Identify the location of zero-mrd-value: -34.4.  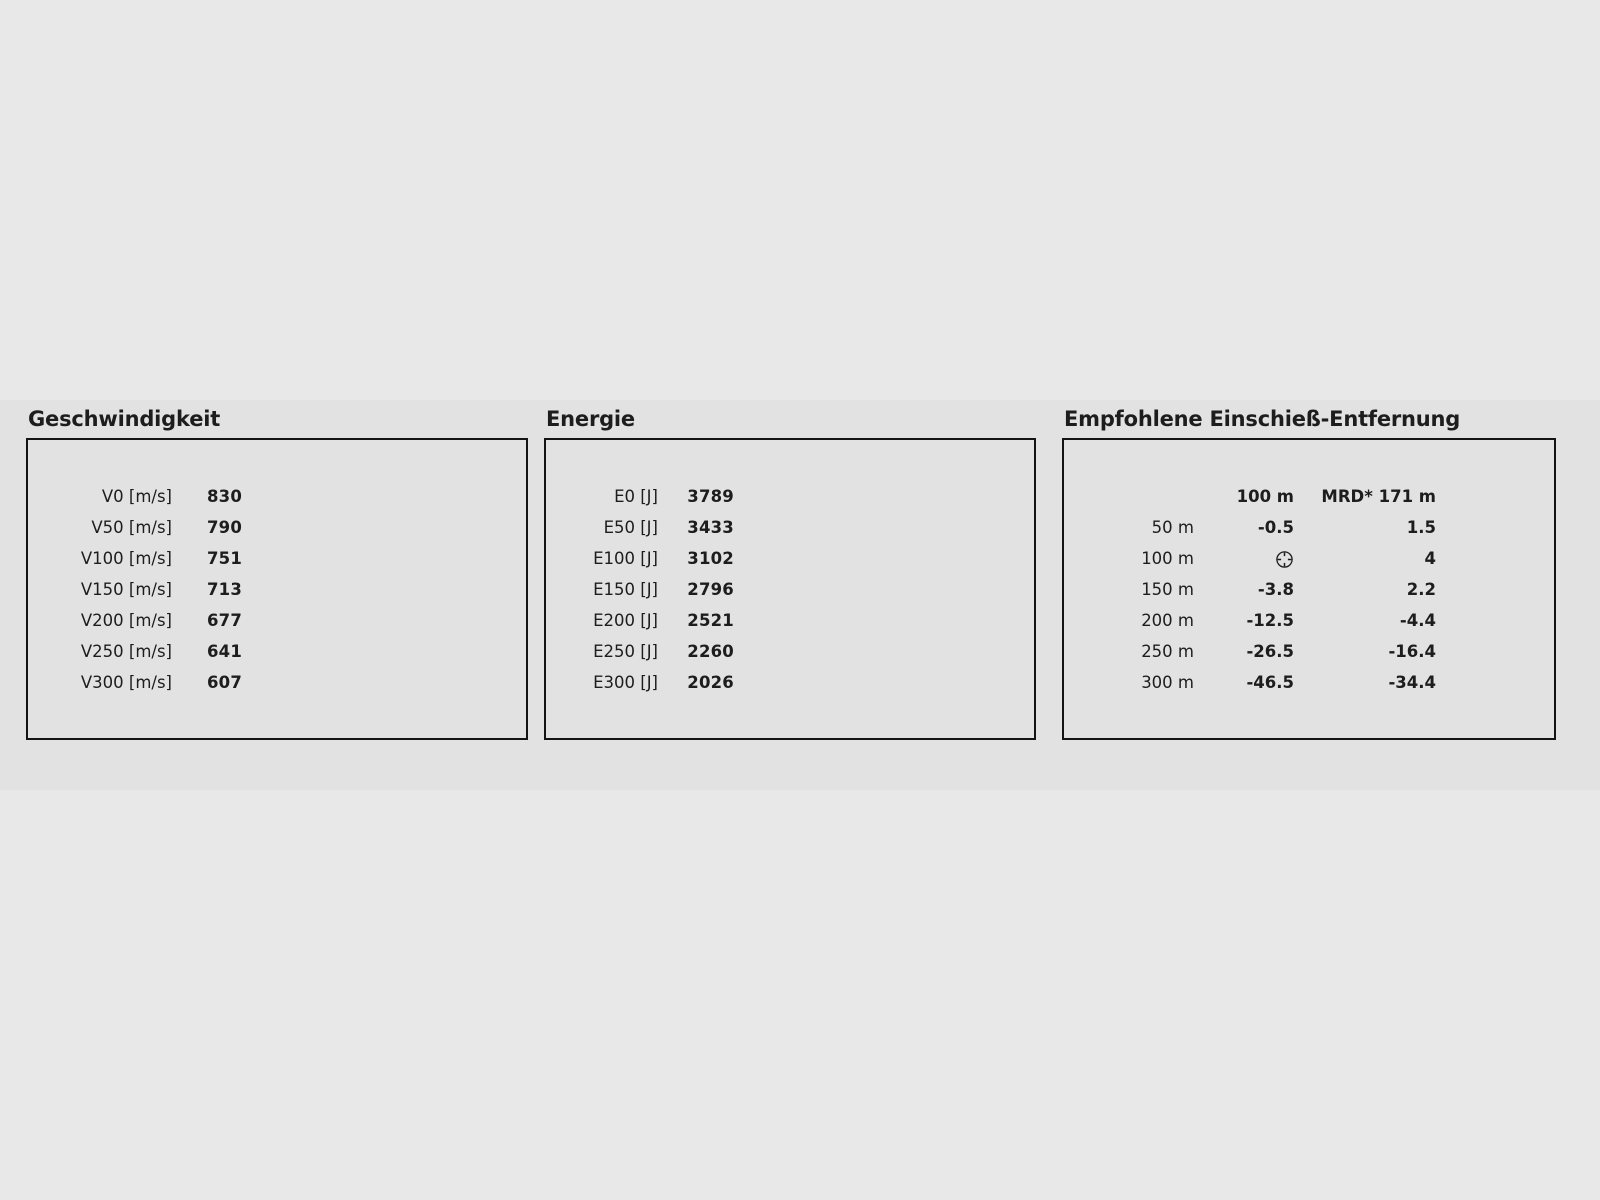
(1412, 682).